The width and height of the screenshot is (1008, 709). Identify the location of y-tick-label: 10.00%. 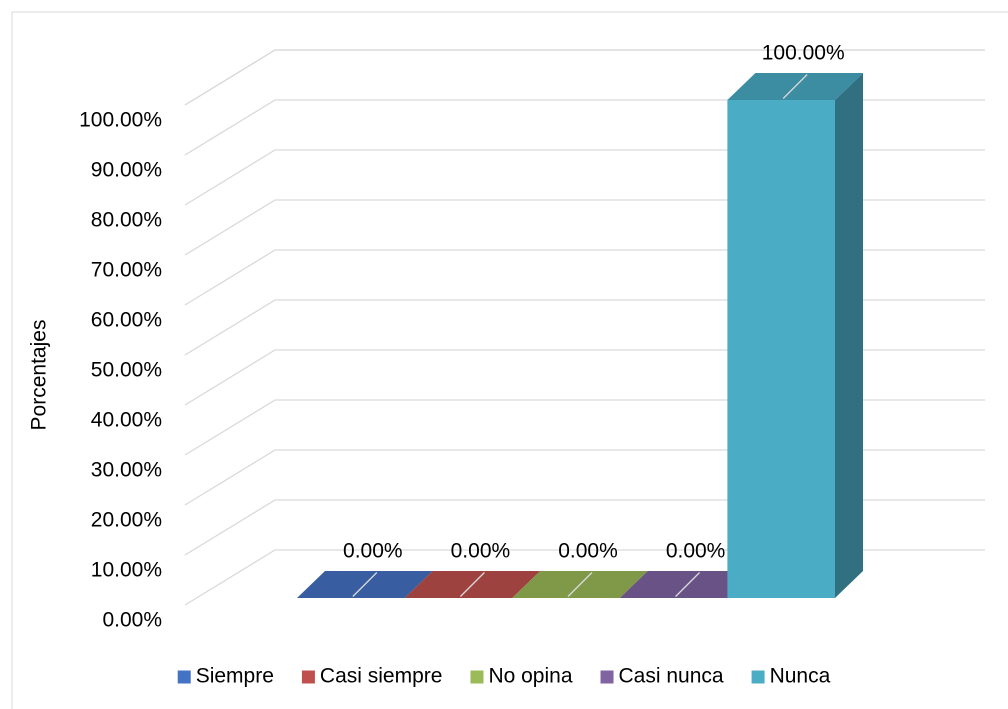
(126, 570).